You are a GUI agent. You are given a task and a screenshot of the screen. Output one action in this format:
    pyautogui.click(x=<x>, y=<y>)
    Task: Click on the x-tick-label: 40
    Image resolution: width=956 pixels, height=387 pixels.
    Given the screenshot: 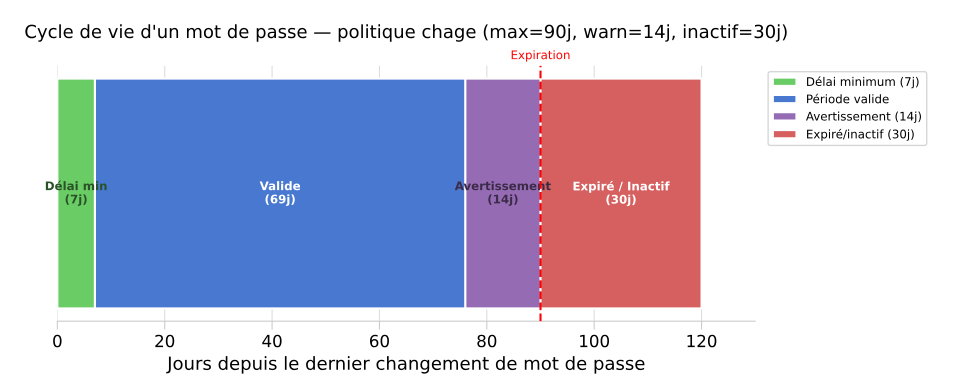 What is the action you would take?
    pyautogui.click(x=272, y=341)
    